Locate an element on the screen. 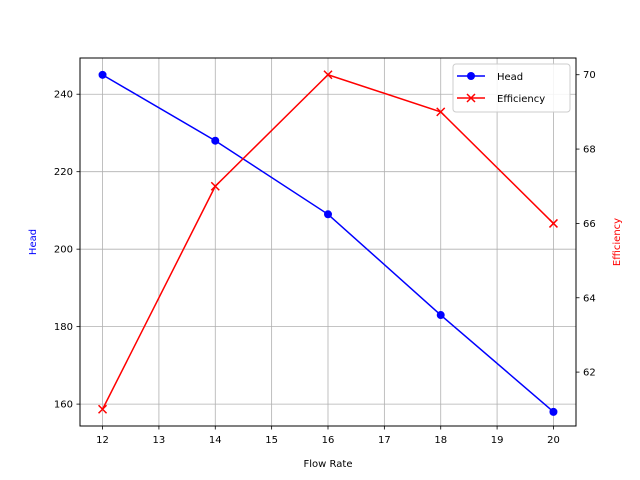  y-left-axis-label: Head is located at coordinates (33, 242).